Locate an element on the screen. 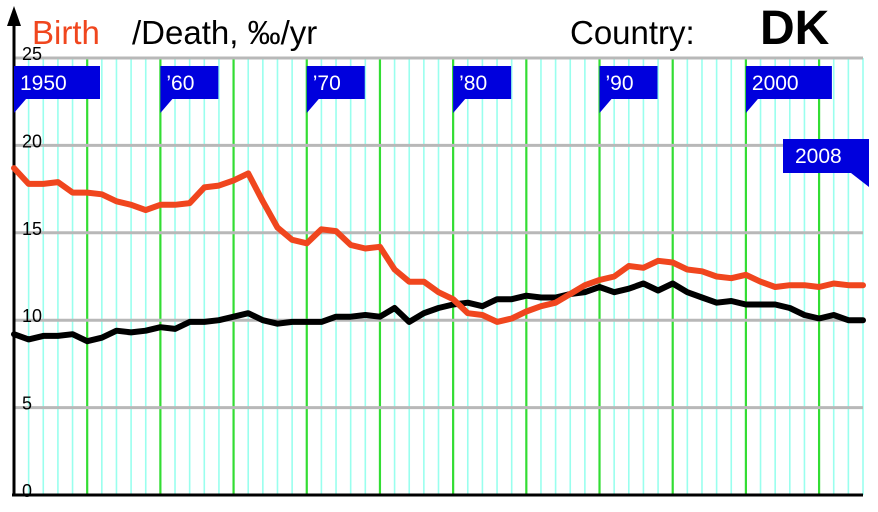 The height and width of the screenshot is (512, 878). birth-label: Birth is located at coordinates (66, 32).